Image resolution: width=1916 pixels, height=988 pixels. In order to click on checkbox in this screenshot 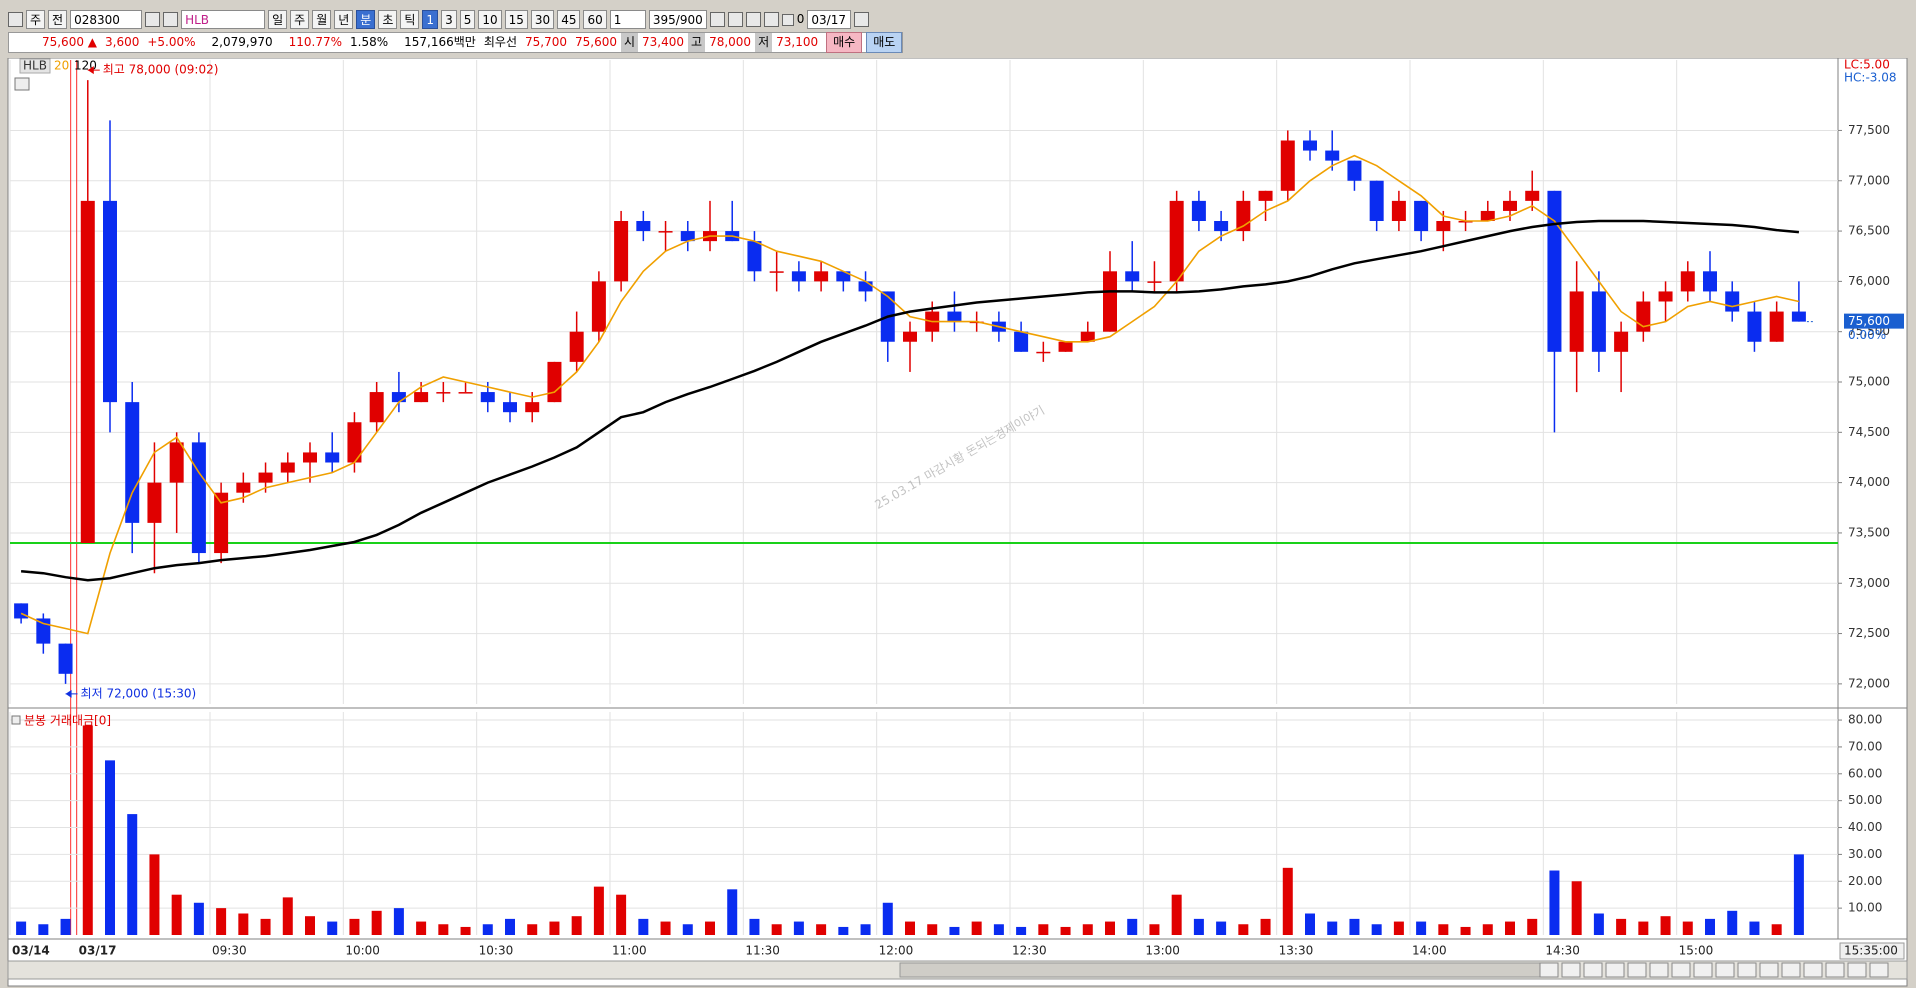, I will do `click(787, 19)`.